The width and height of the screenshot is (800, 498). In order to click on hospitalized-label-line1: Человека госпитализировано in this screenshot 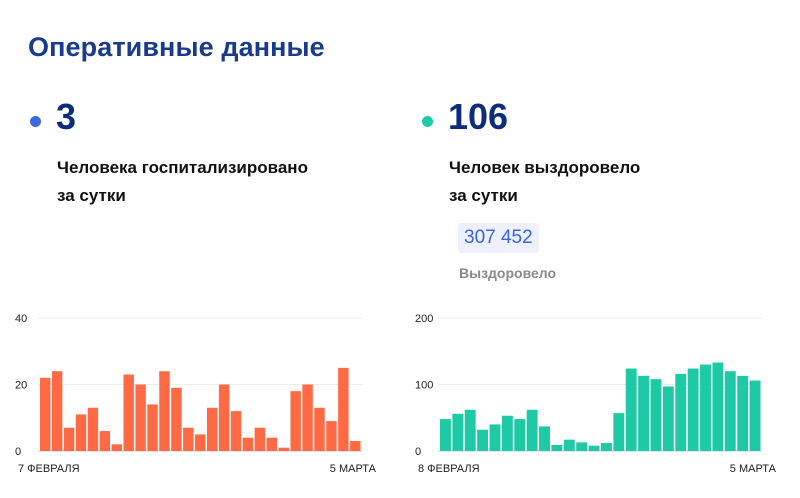, I will do `click(182, 167)`.